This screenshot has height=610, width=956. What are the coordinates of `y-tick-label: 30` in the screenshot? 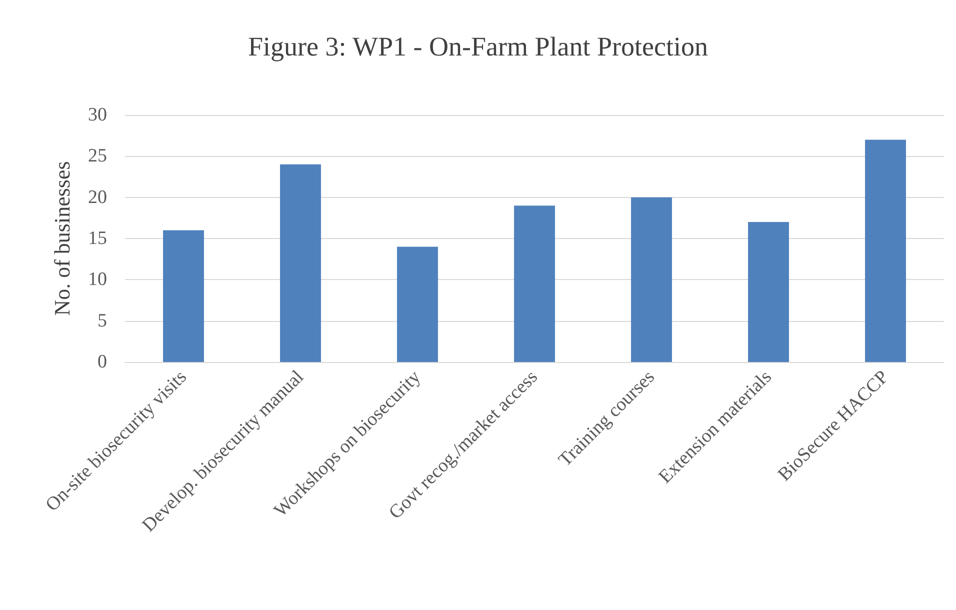 It's located at (97, 115).